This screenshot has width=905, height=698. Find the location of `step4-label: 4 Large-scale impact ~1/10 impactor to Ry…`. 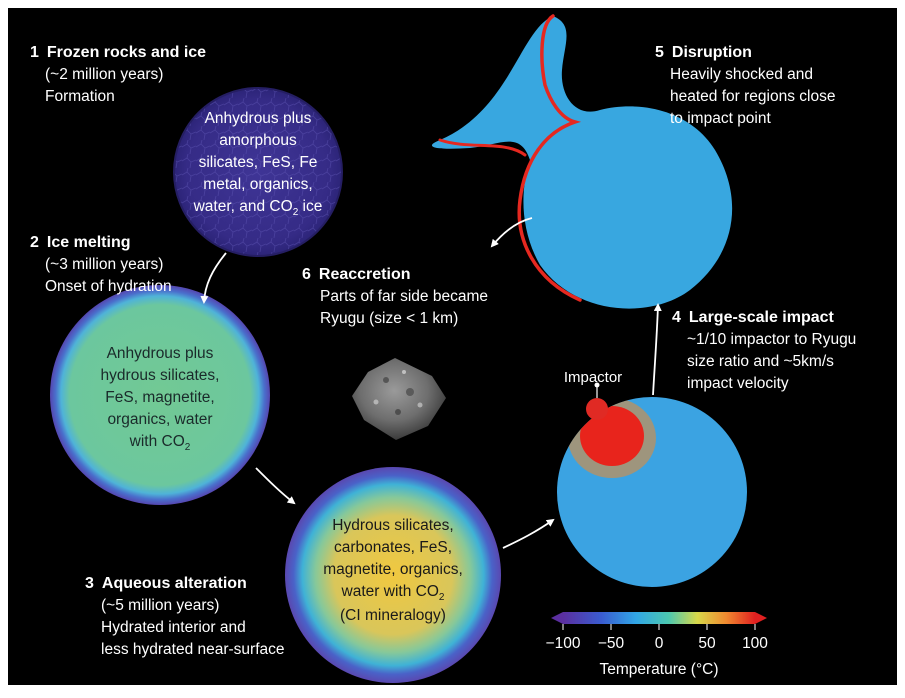

step4-label: 4 Large-scale impact ~1/10 impactor to Ry… is located at coordinates (764, 350).